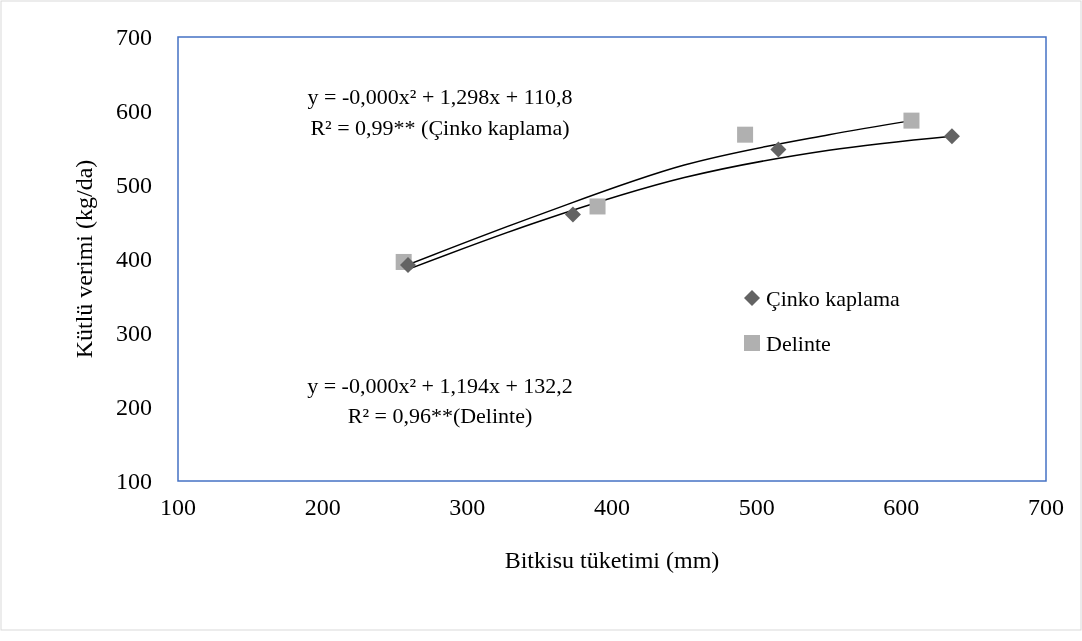  Describe the element at coordinates (440, 415) in the screenshot. I see `annotation: R² = 0,96**(Delinte)` at that location.